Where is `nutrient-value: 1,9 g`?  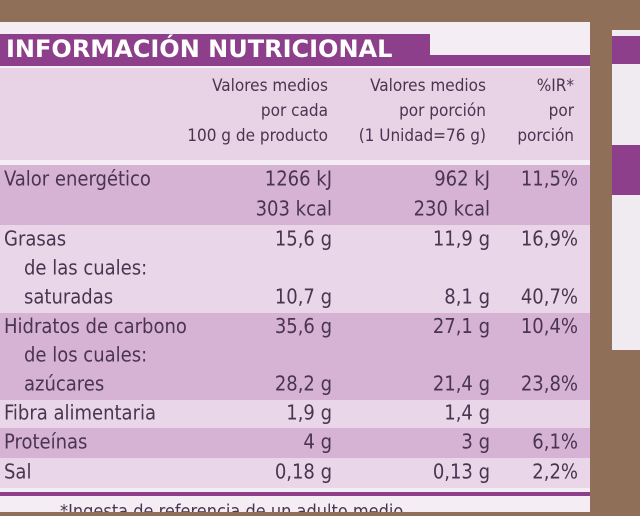
nutrient-value: 1,9 g is located at coordinates (309, 413).